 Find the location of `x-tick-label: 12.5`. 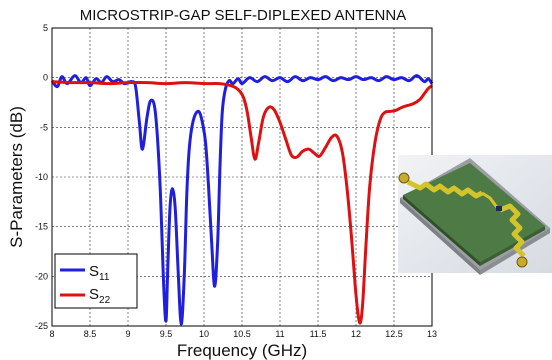

x-tick-label: 12.5 is located at coordinates (394, 334).